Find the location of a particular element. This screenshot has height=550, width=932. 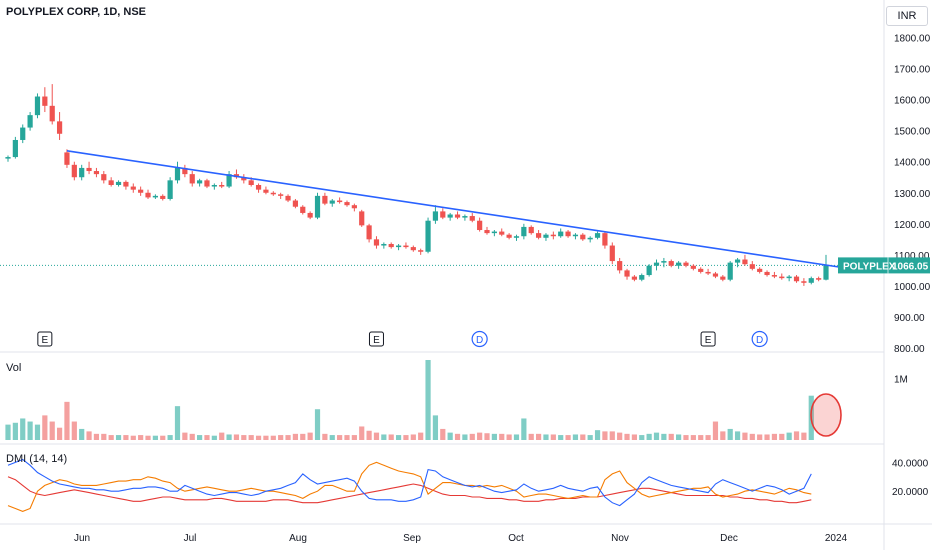

currency-button: INR is located at coordinates (907, 16).